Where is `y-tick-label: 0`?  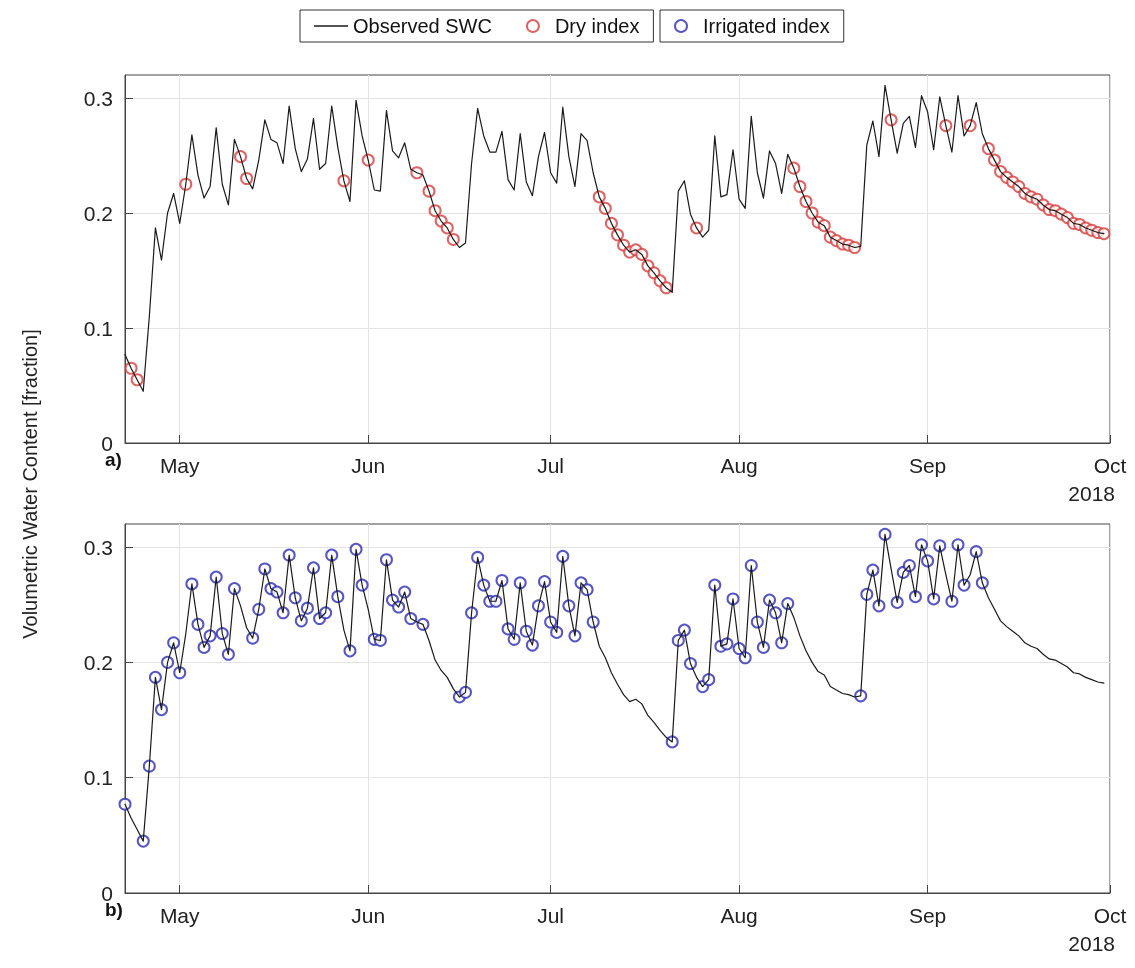 y-tick-label: 0 is located at coordinates (107, 443).